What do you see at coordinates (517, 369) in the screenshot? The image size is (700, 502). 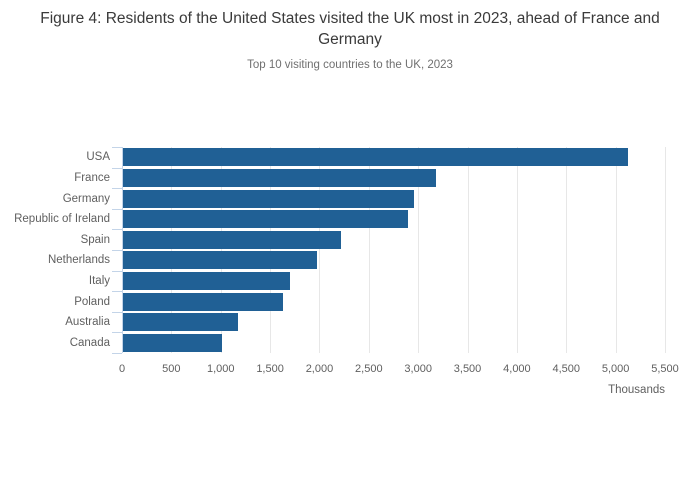 I see `x-tick-label: 4,000` at bounding box center [517, 369].